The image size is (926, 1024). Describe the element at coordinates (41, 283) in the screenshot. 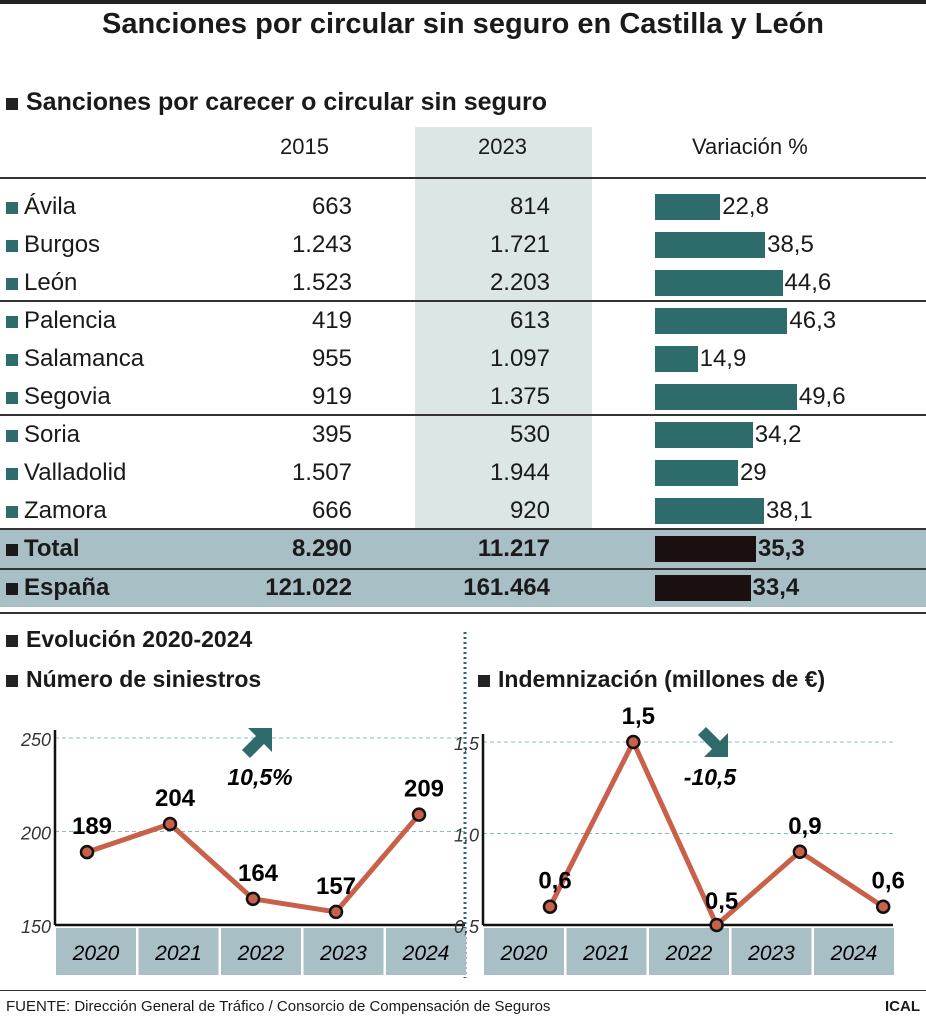

I see `row-name: León` at that location.